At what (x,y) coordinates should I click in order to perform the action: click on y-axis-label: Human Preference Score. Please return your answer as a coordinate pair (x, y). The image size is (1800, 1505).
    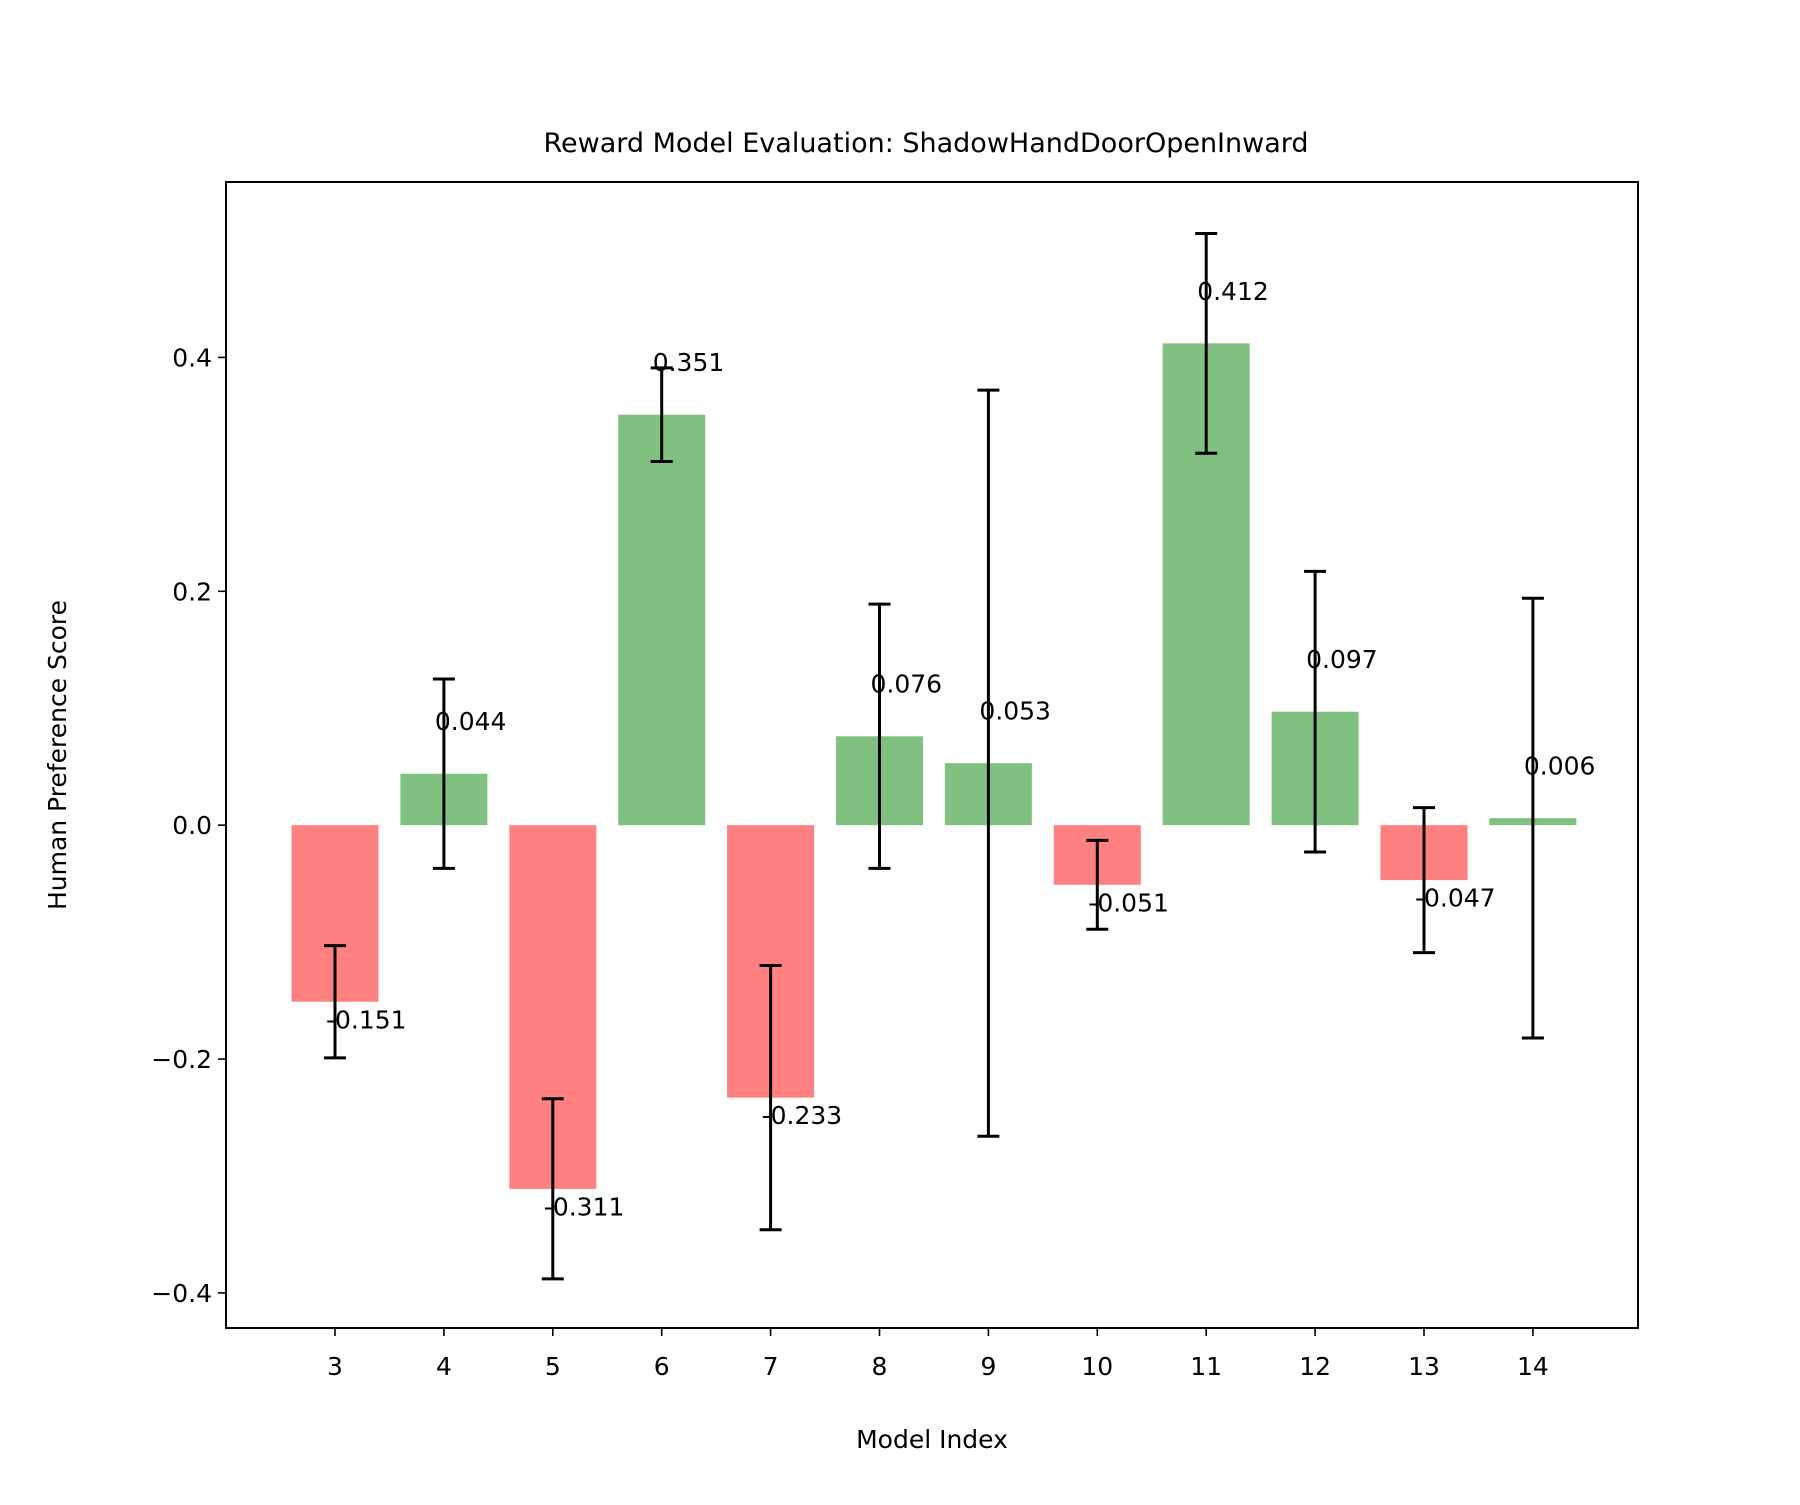
    Looking at the image, I should click on (57, 755).